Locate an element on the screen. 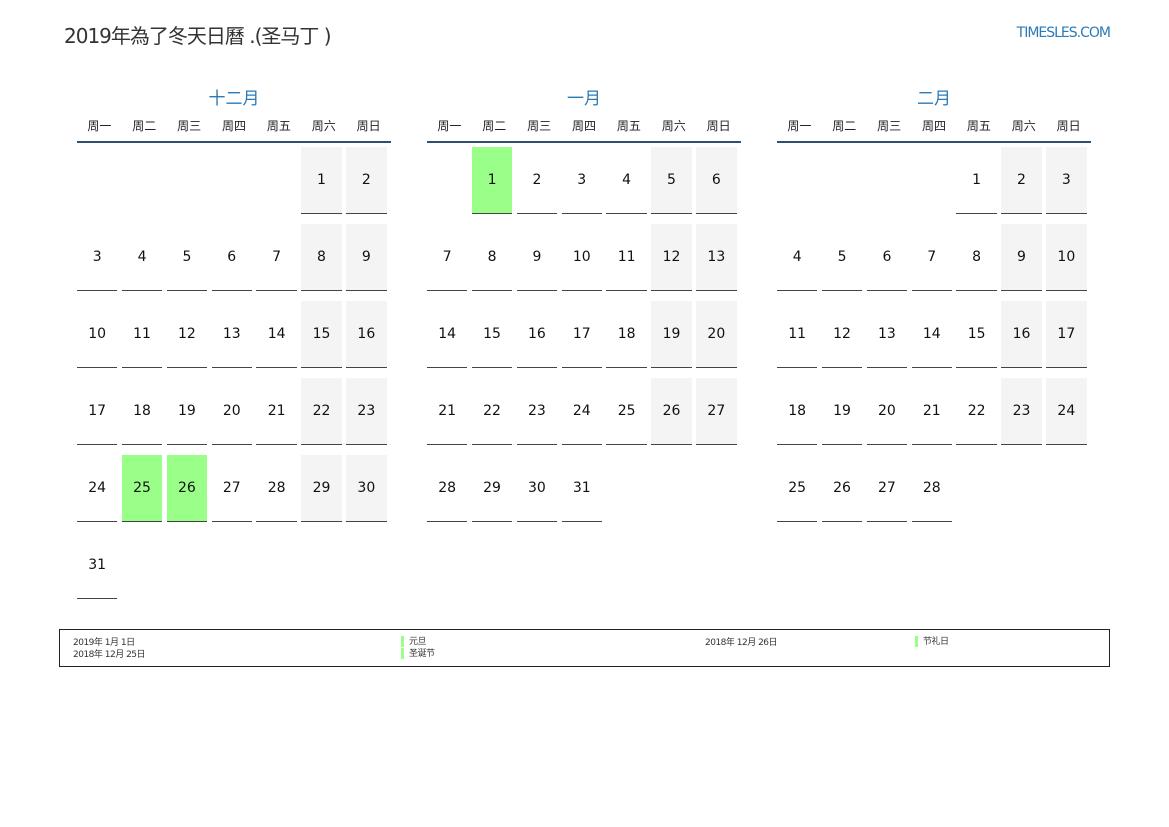 The image size is (1169, 827). weekday-label: 周五 is located at coordinates (278, 126).